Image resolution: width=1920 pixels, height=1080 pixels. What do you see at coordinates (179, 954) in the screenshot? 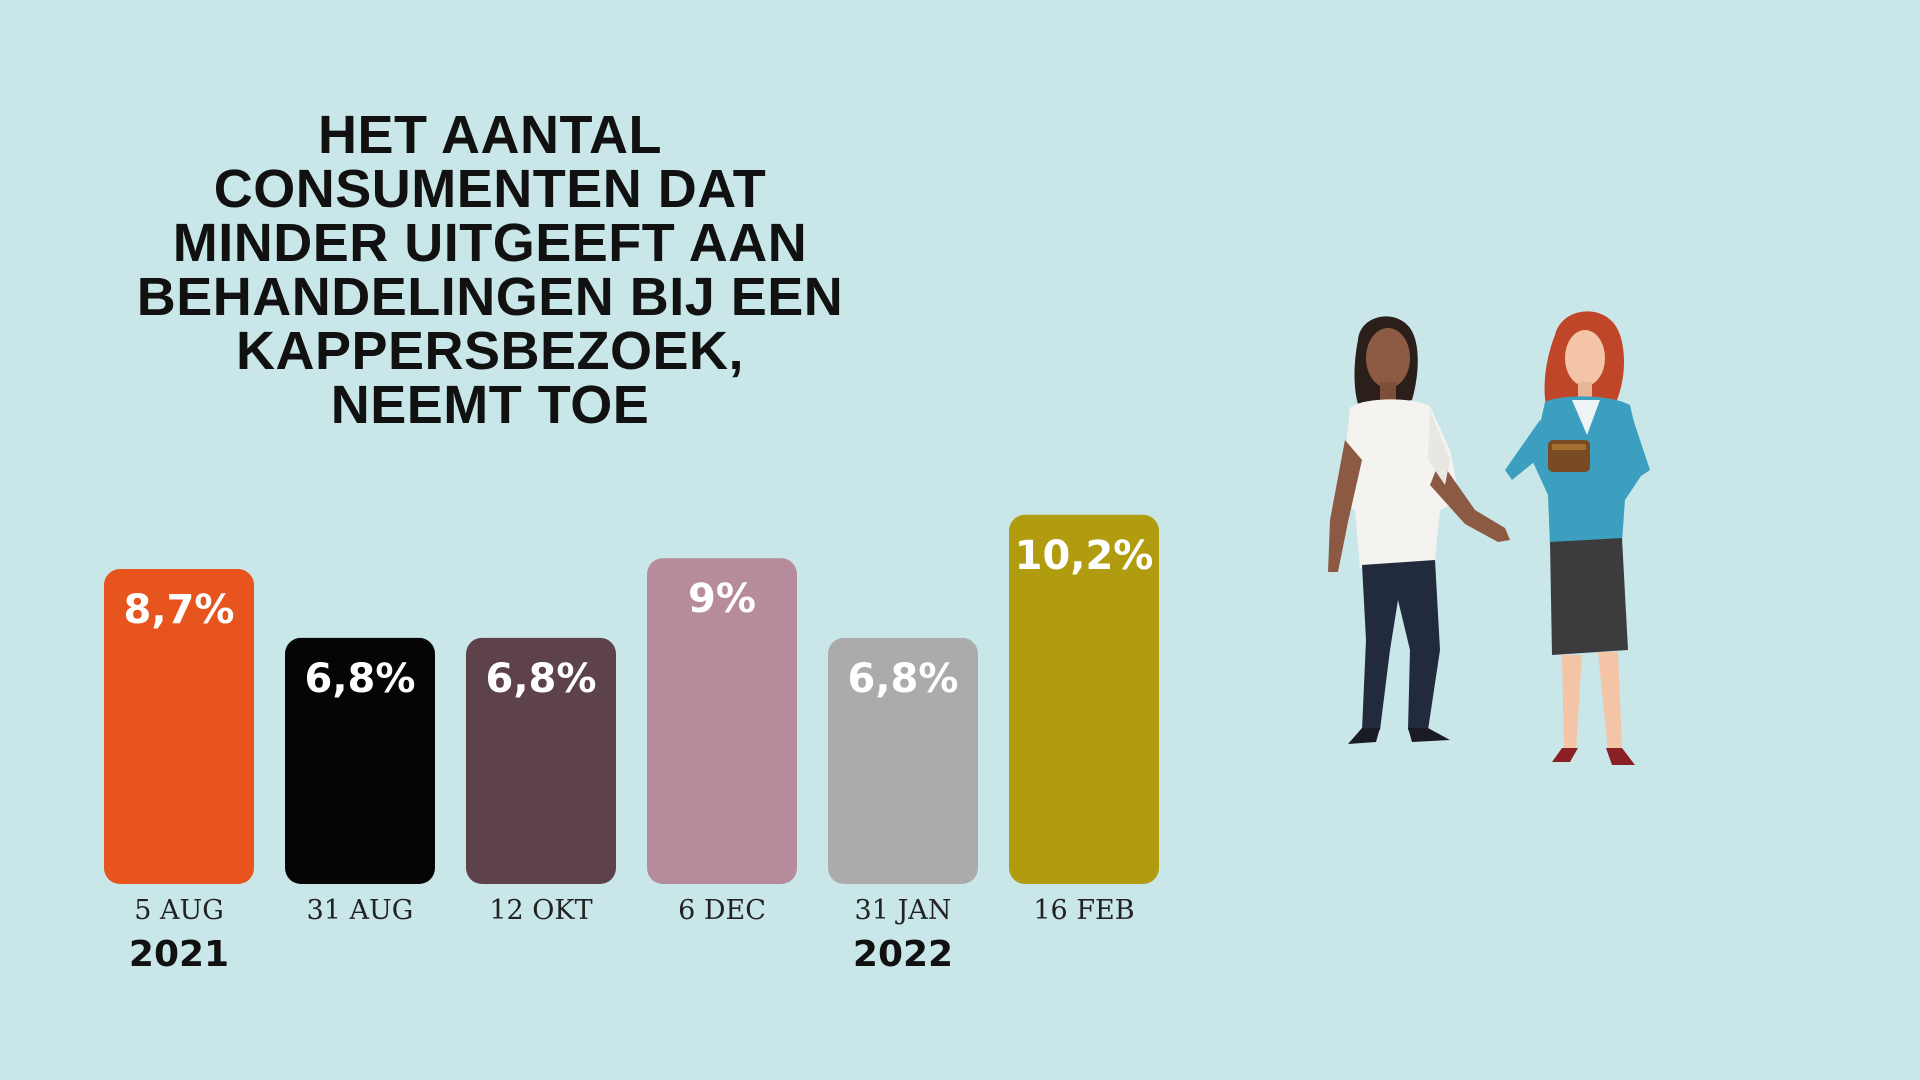
I see `year-label: 2021` at bounding box center [179, 954].